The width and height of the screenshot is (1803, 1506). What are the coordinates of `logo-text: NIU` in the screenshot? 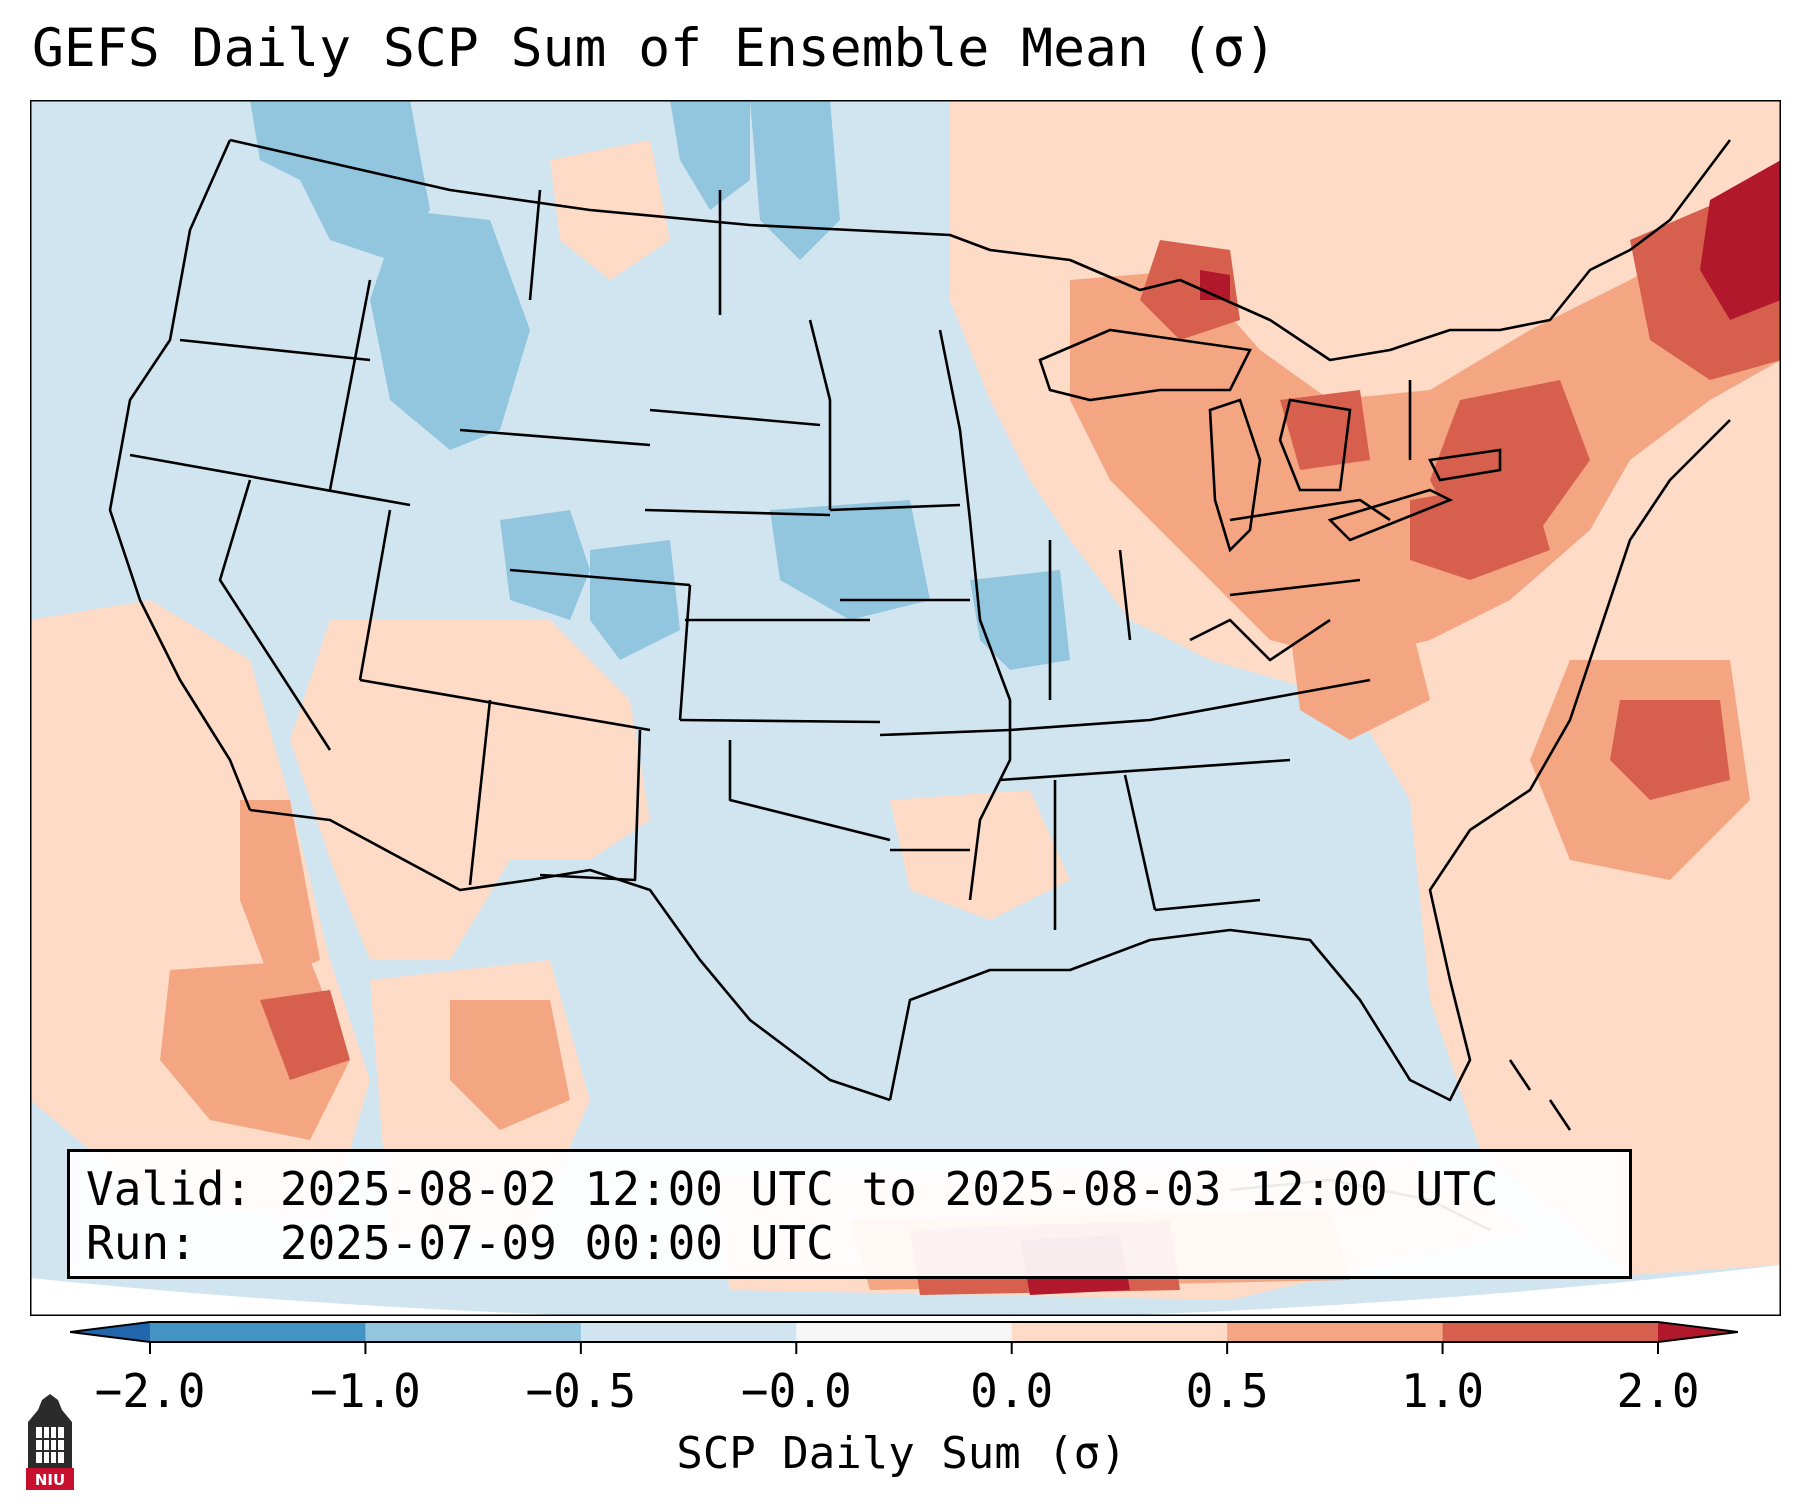 It's located at (50, 1480).